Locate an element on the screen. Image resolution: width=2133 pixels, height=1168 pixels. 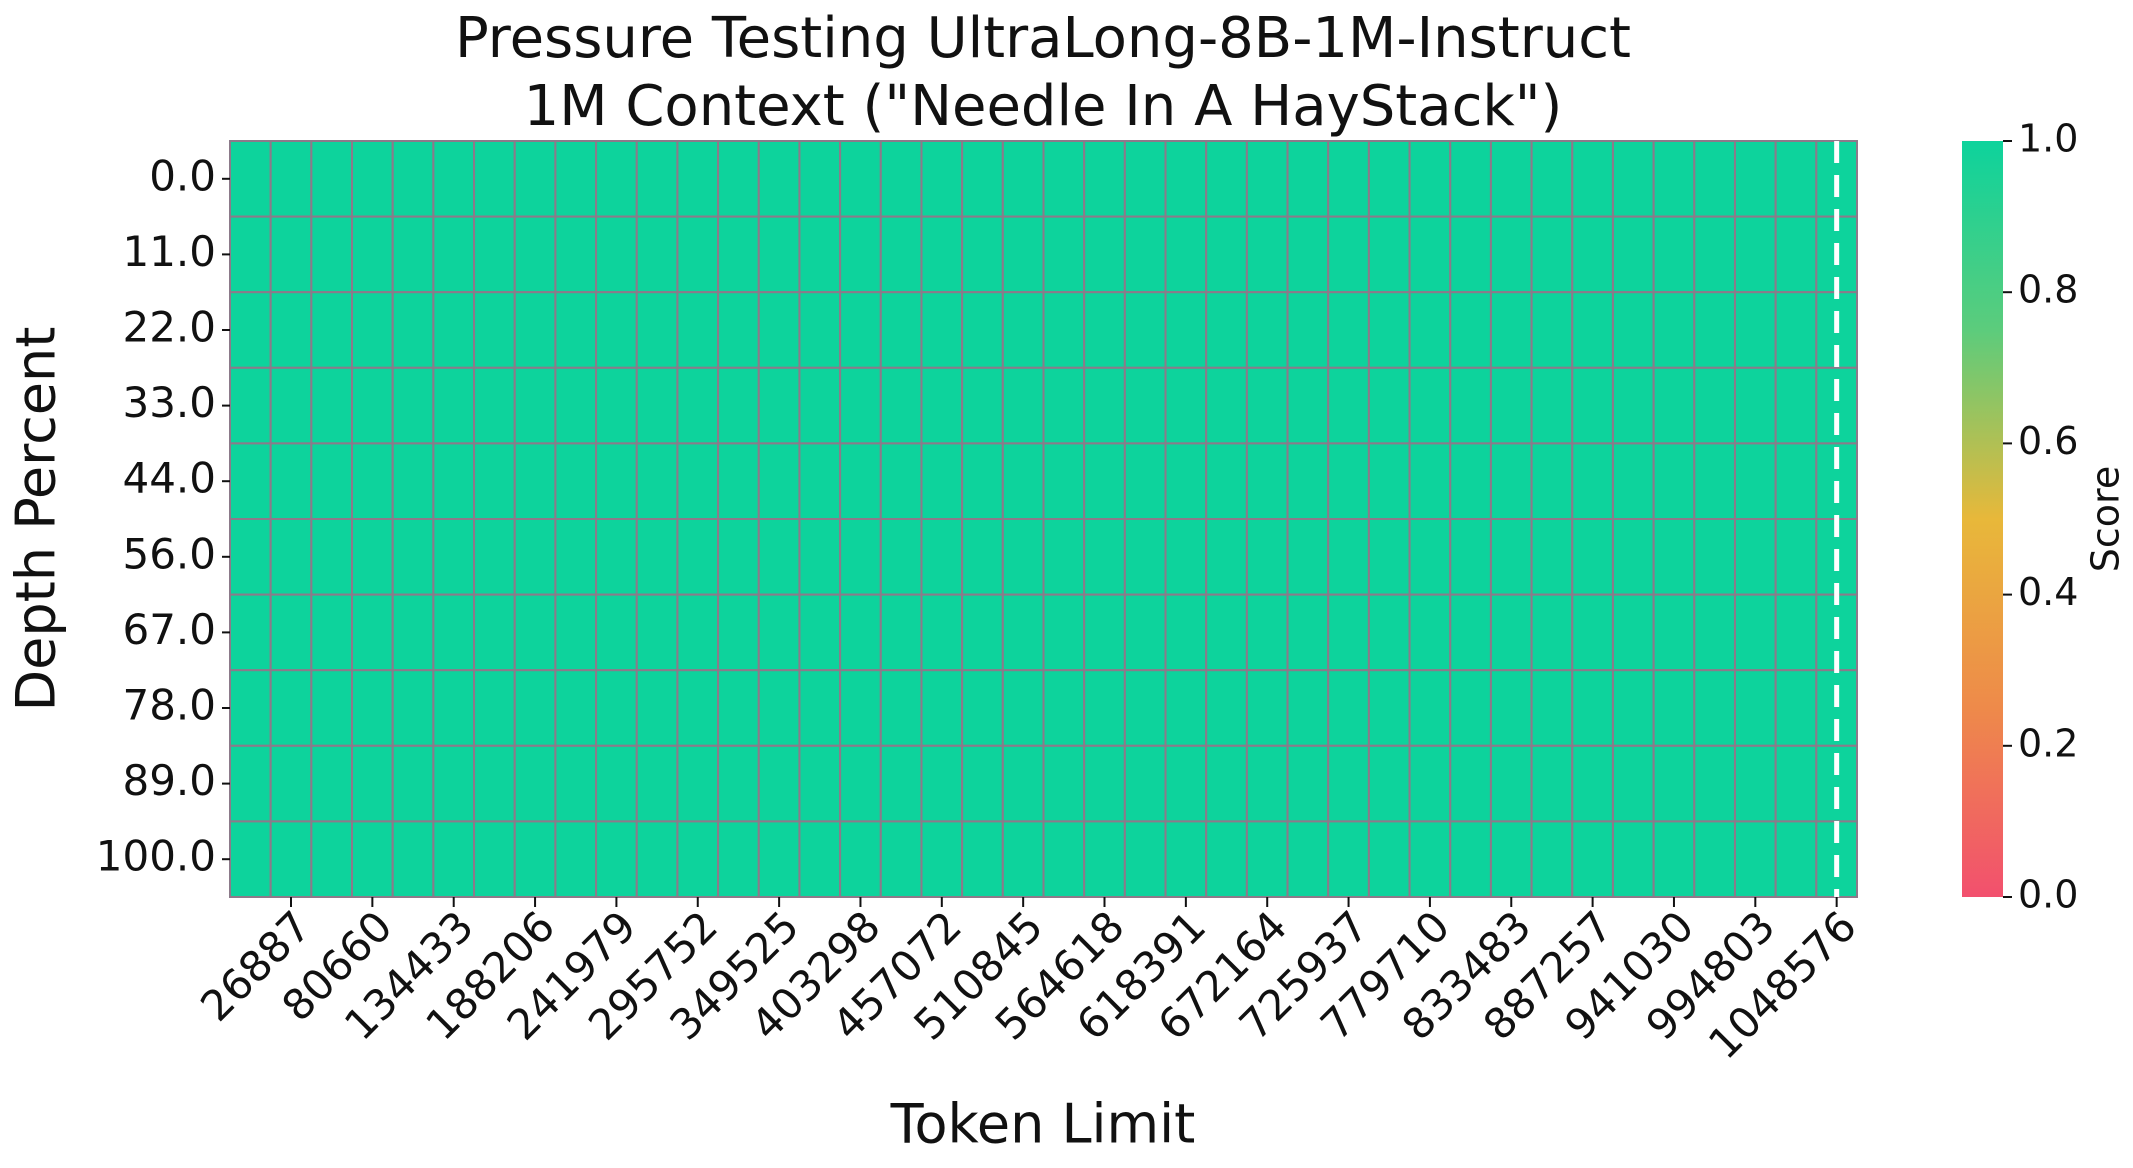
y-tick-label: 78.0 is located at coordinates (169, 705).